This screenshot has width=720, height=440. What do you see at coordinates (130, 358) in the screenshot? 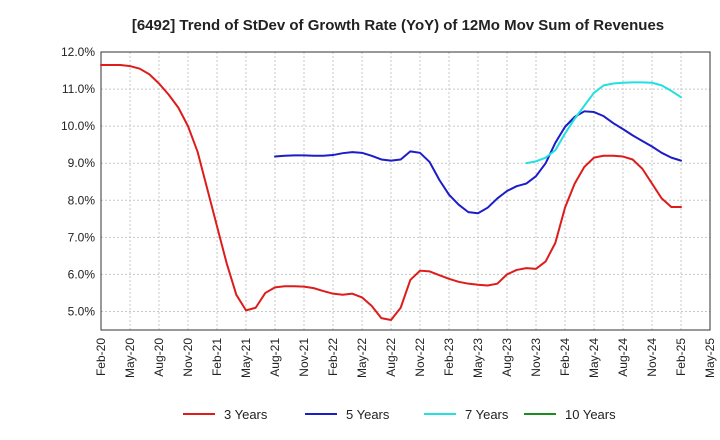
I see `x-tick-label: May-20` at bounding box center [130, 358].